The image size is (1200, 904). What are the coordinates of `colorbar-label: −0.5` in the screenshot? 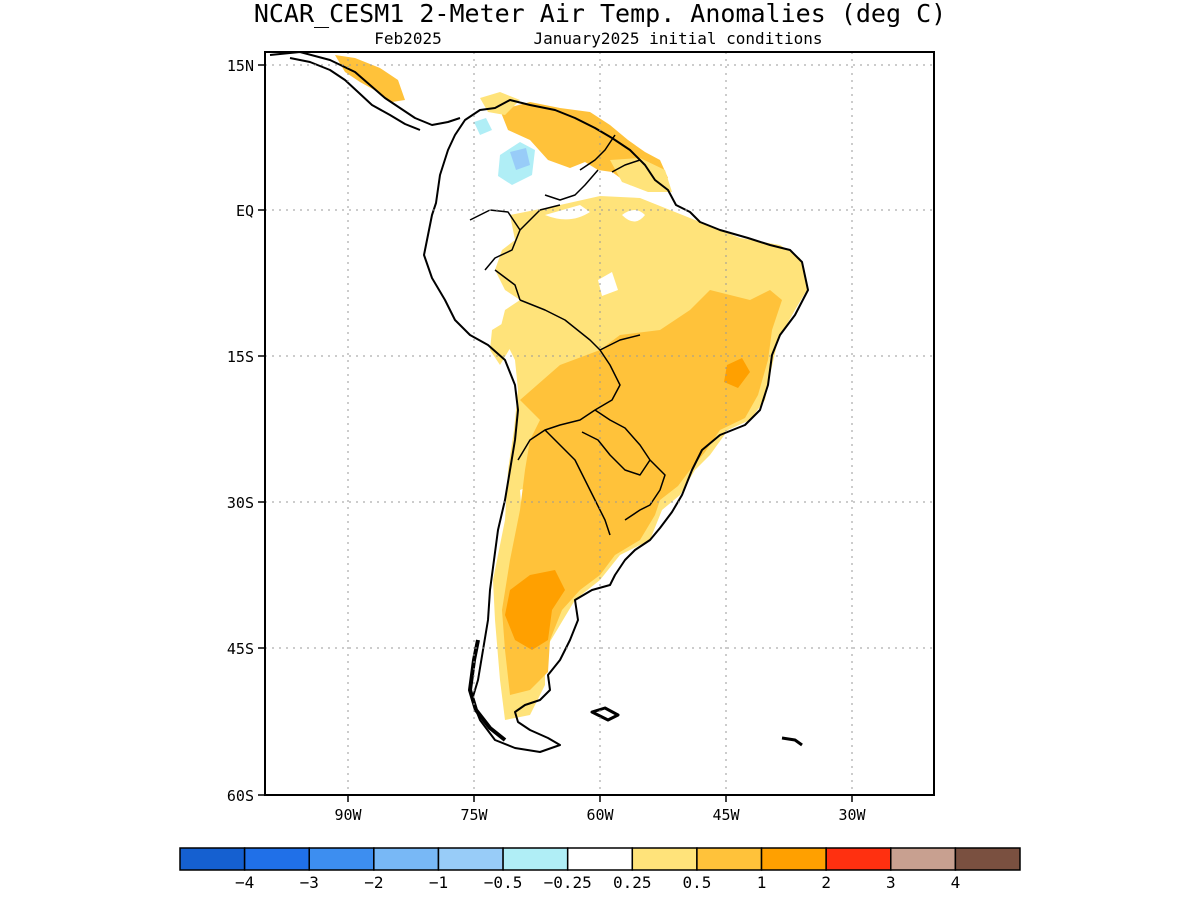 It's located at (503, 882).